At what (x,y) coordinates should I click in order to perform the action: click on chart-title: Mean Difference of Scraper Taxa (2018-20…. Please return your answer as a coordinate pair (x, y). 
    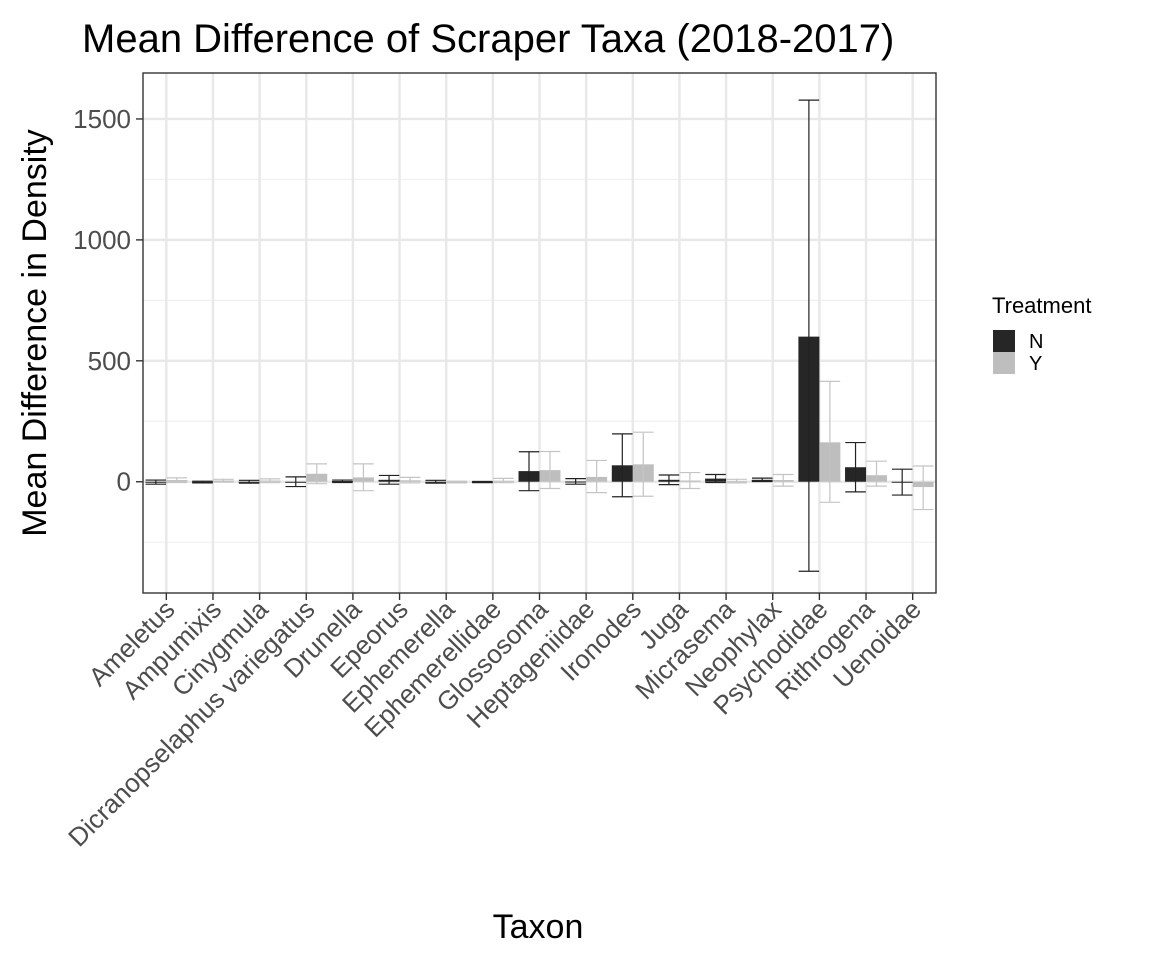
    Looking at the image, I should click on (488, 39).